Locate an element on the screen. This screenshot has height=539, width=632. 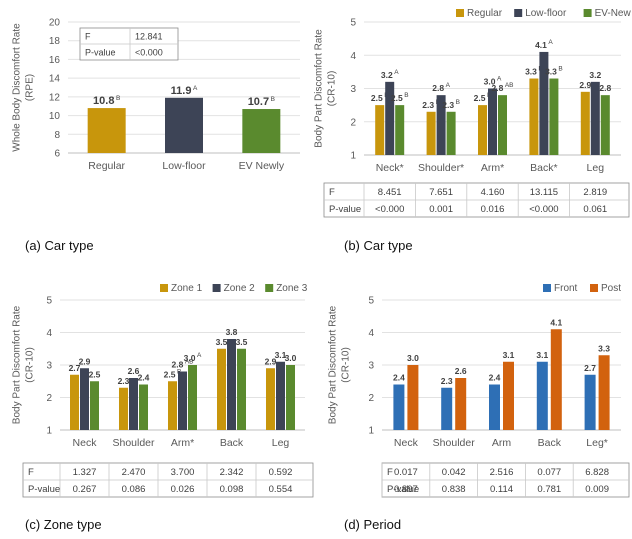
stats-cell: 8.451 is located at coordinates (390, 192).